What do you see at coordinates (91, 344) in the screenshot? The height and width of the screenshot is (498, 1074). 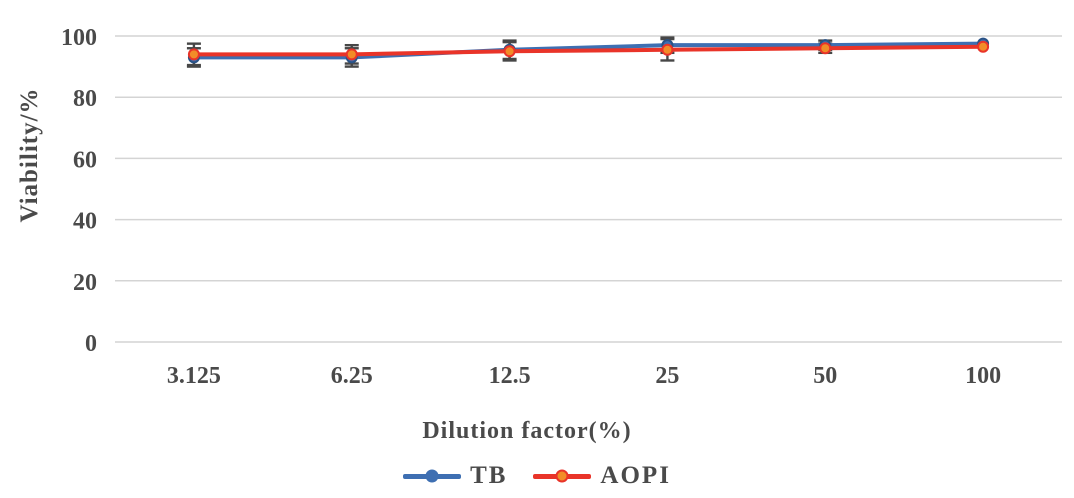 I see `y-tick-label: 0` at bounding box center [91, 344].